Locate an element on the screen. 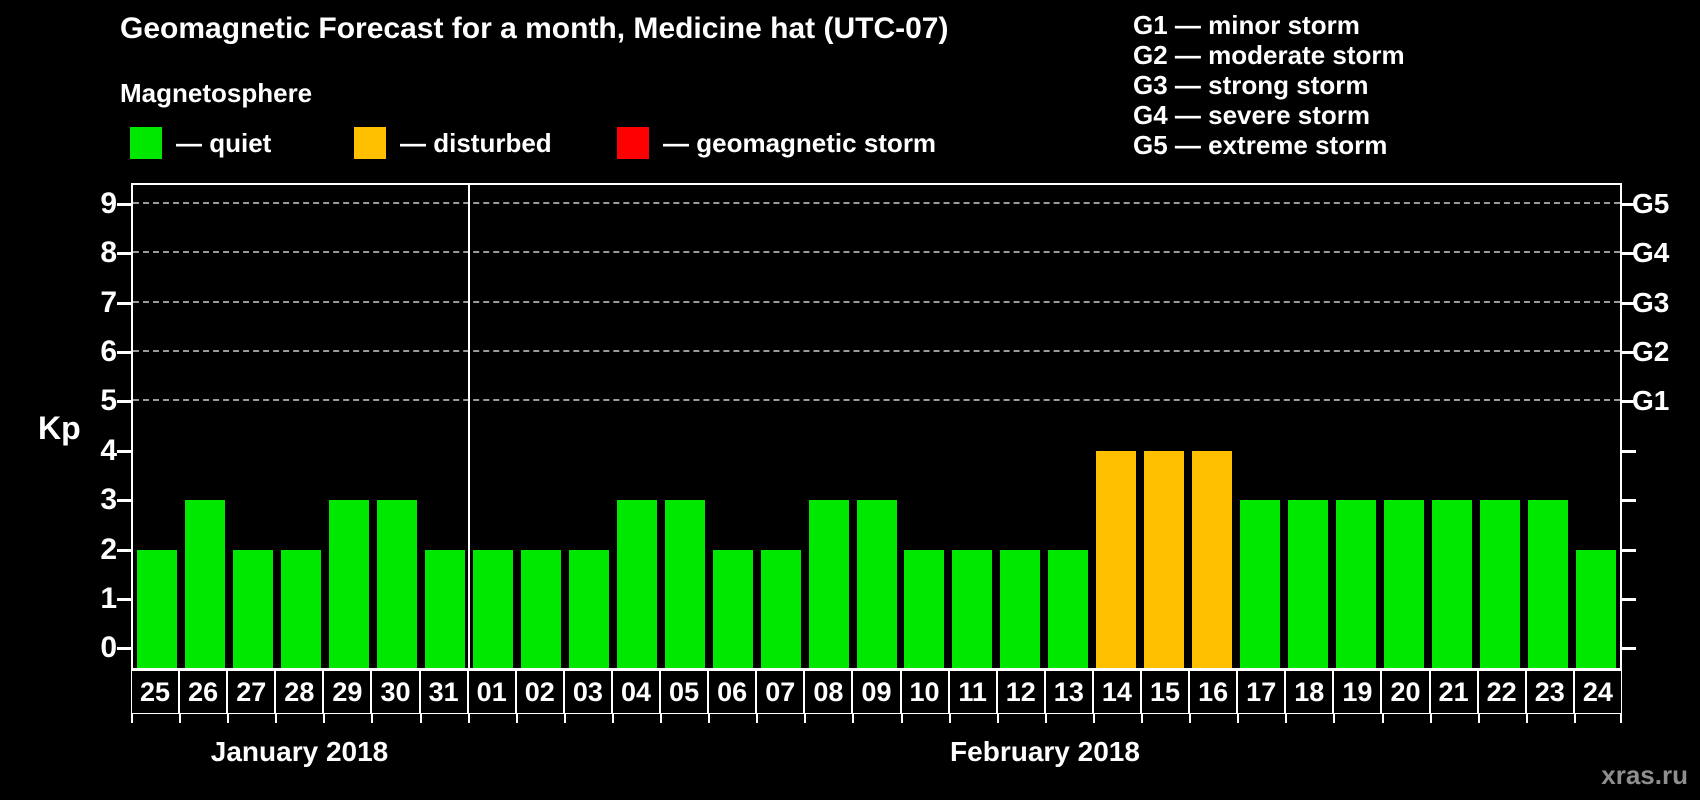 Image resolution: width=1700 pixels, height=800 pixels. right-axis-tick-kp9 is located at coordinates (1629, 205).